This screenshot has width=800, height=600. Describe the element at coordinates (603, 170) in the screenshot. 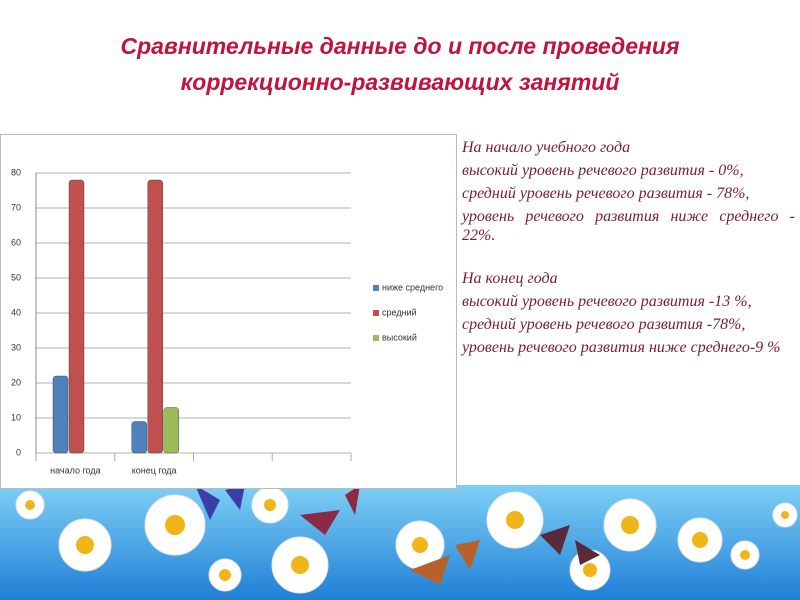

I see `paragraph: высокий уровень речевого развития - 0%,` at that location.